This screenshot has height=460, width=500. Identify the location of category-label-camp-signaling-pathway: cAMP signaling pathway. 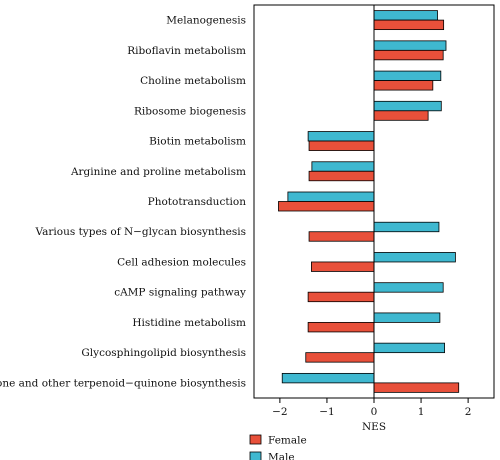
(180, 293).